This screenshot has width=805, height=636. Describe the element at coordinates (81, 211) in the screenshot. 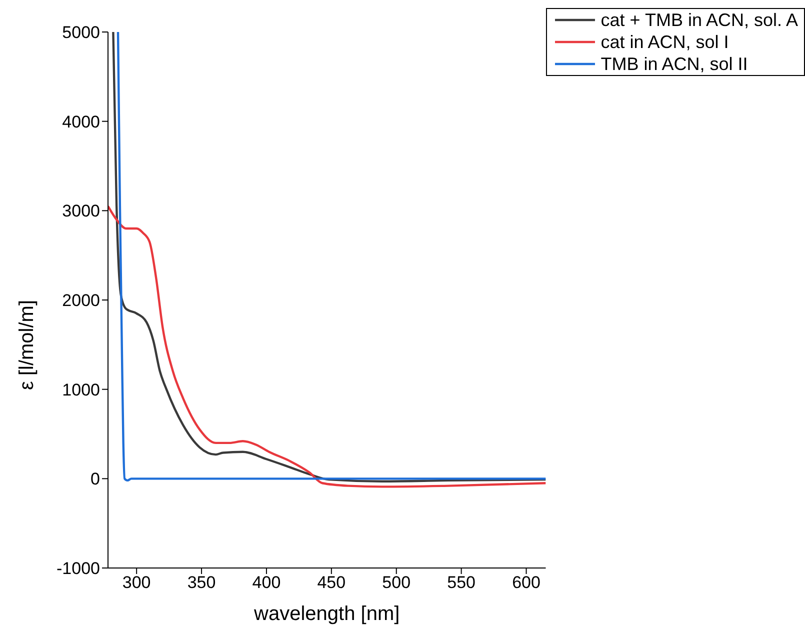

I see `y-tick-label: 3000` at that location.